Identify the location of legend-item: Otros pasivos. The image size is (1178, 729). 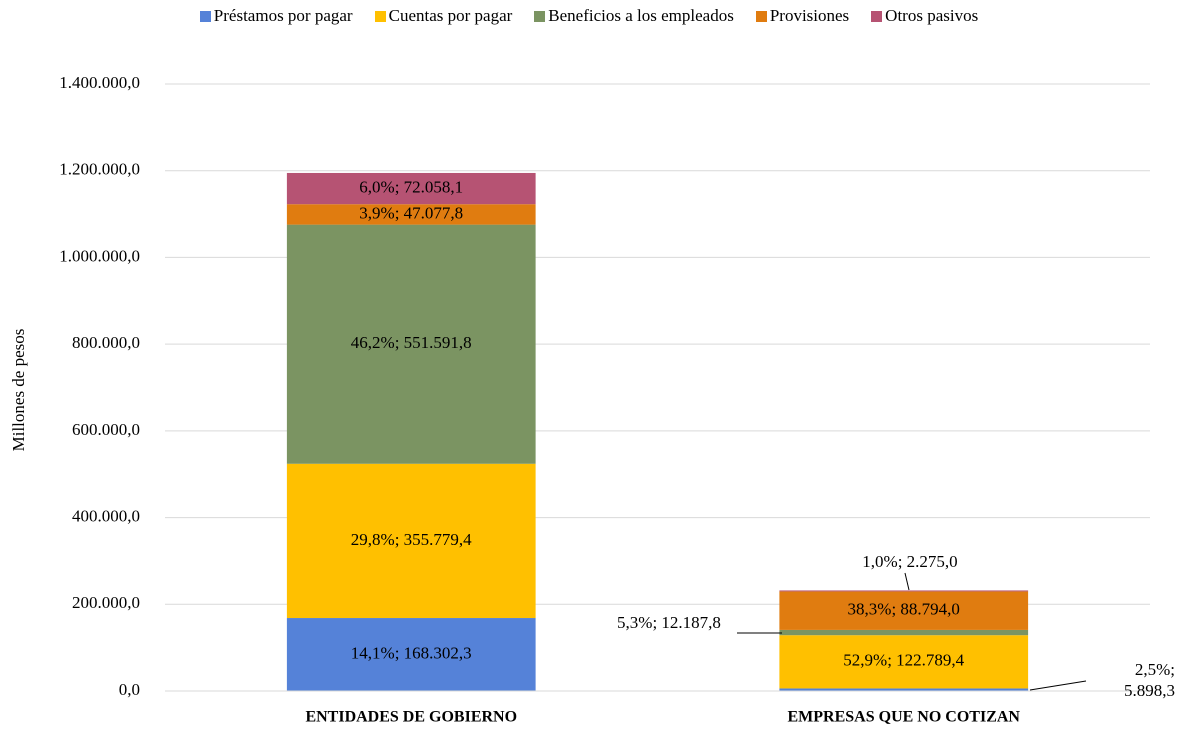
(924, 16).